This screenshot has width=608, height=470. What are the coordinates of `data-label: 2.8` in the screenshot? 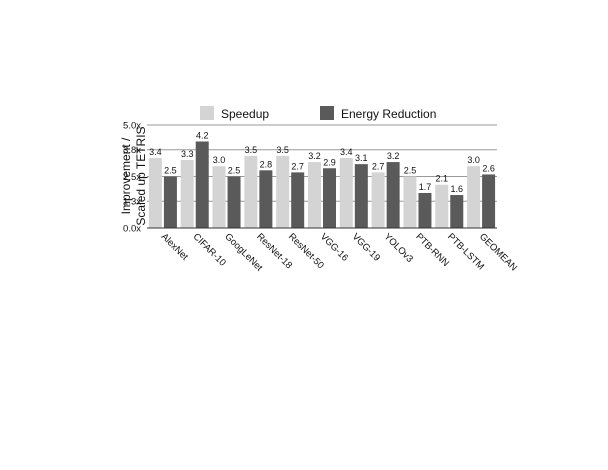 It's located at (266, 164).